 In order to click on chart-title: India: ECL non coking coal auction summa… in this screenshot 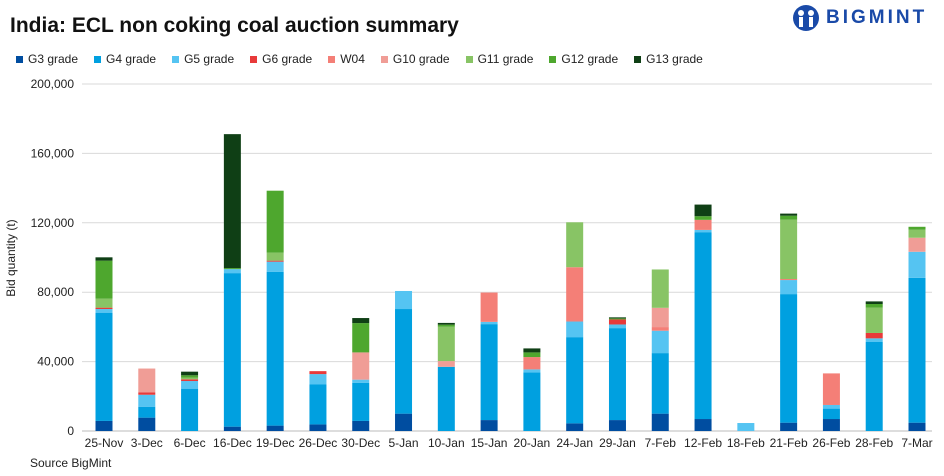, I will do `click(234, 25)`.